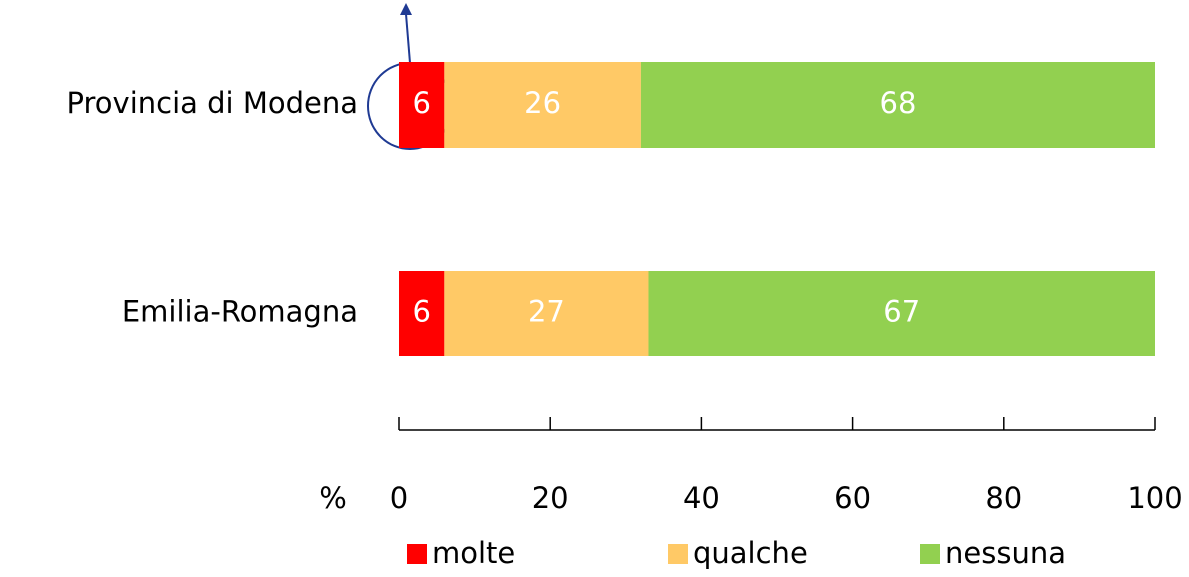 The image size is (1189, 577). I want to click on arrow-head, so click(406, 9).